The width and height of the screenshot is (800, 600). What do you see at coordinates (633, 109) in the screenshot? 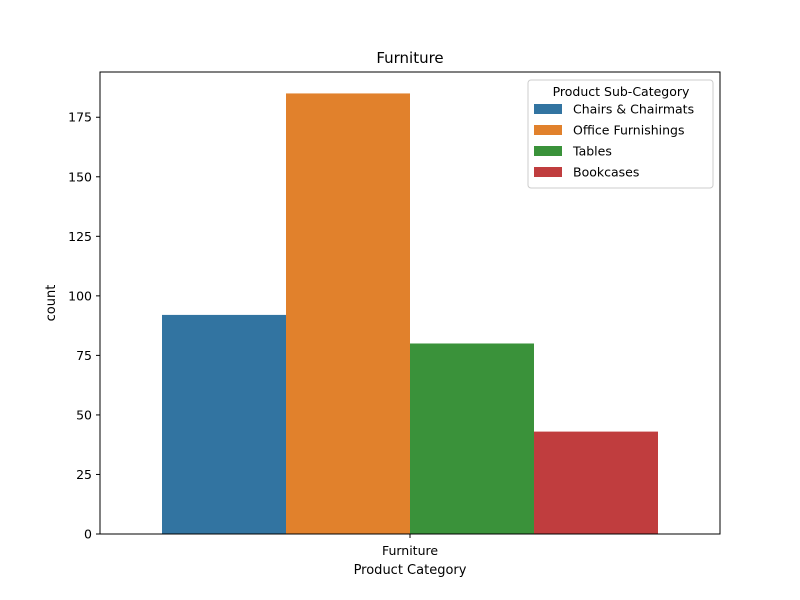
I see `legend-label: Chairs & Chairmats` at bounding box center [633, 109].